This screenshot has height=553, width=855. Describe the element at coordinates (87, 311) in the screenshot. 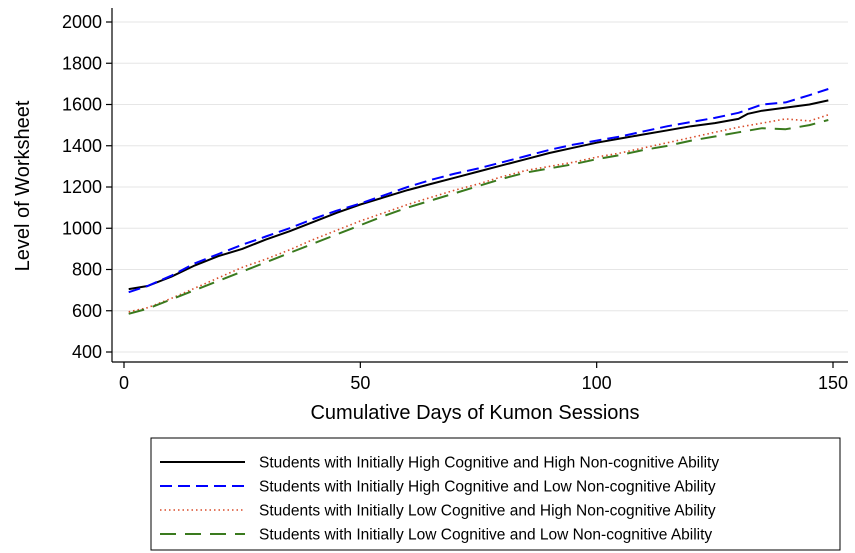

I see `y-tick-label: 600` at that location.